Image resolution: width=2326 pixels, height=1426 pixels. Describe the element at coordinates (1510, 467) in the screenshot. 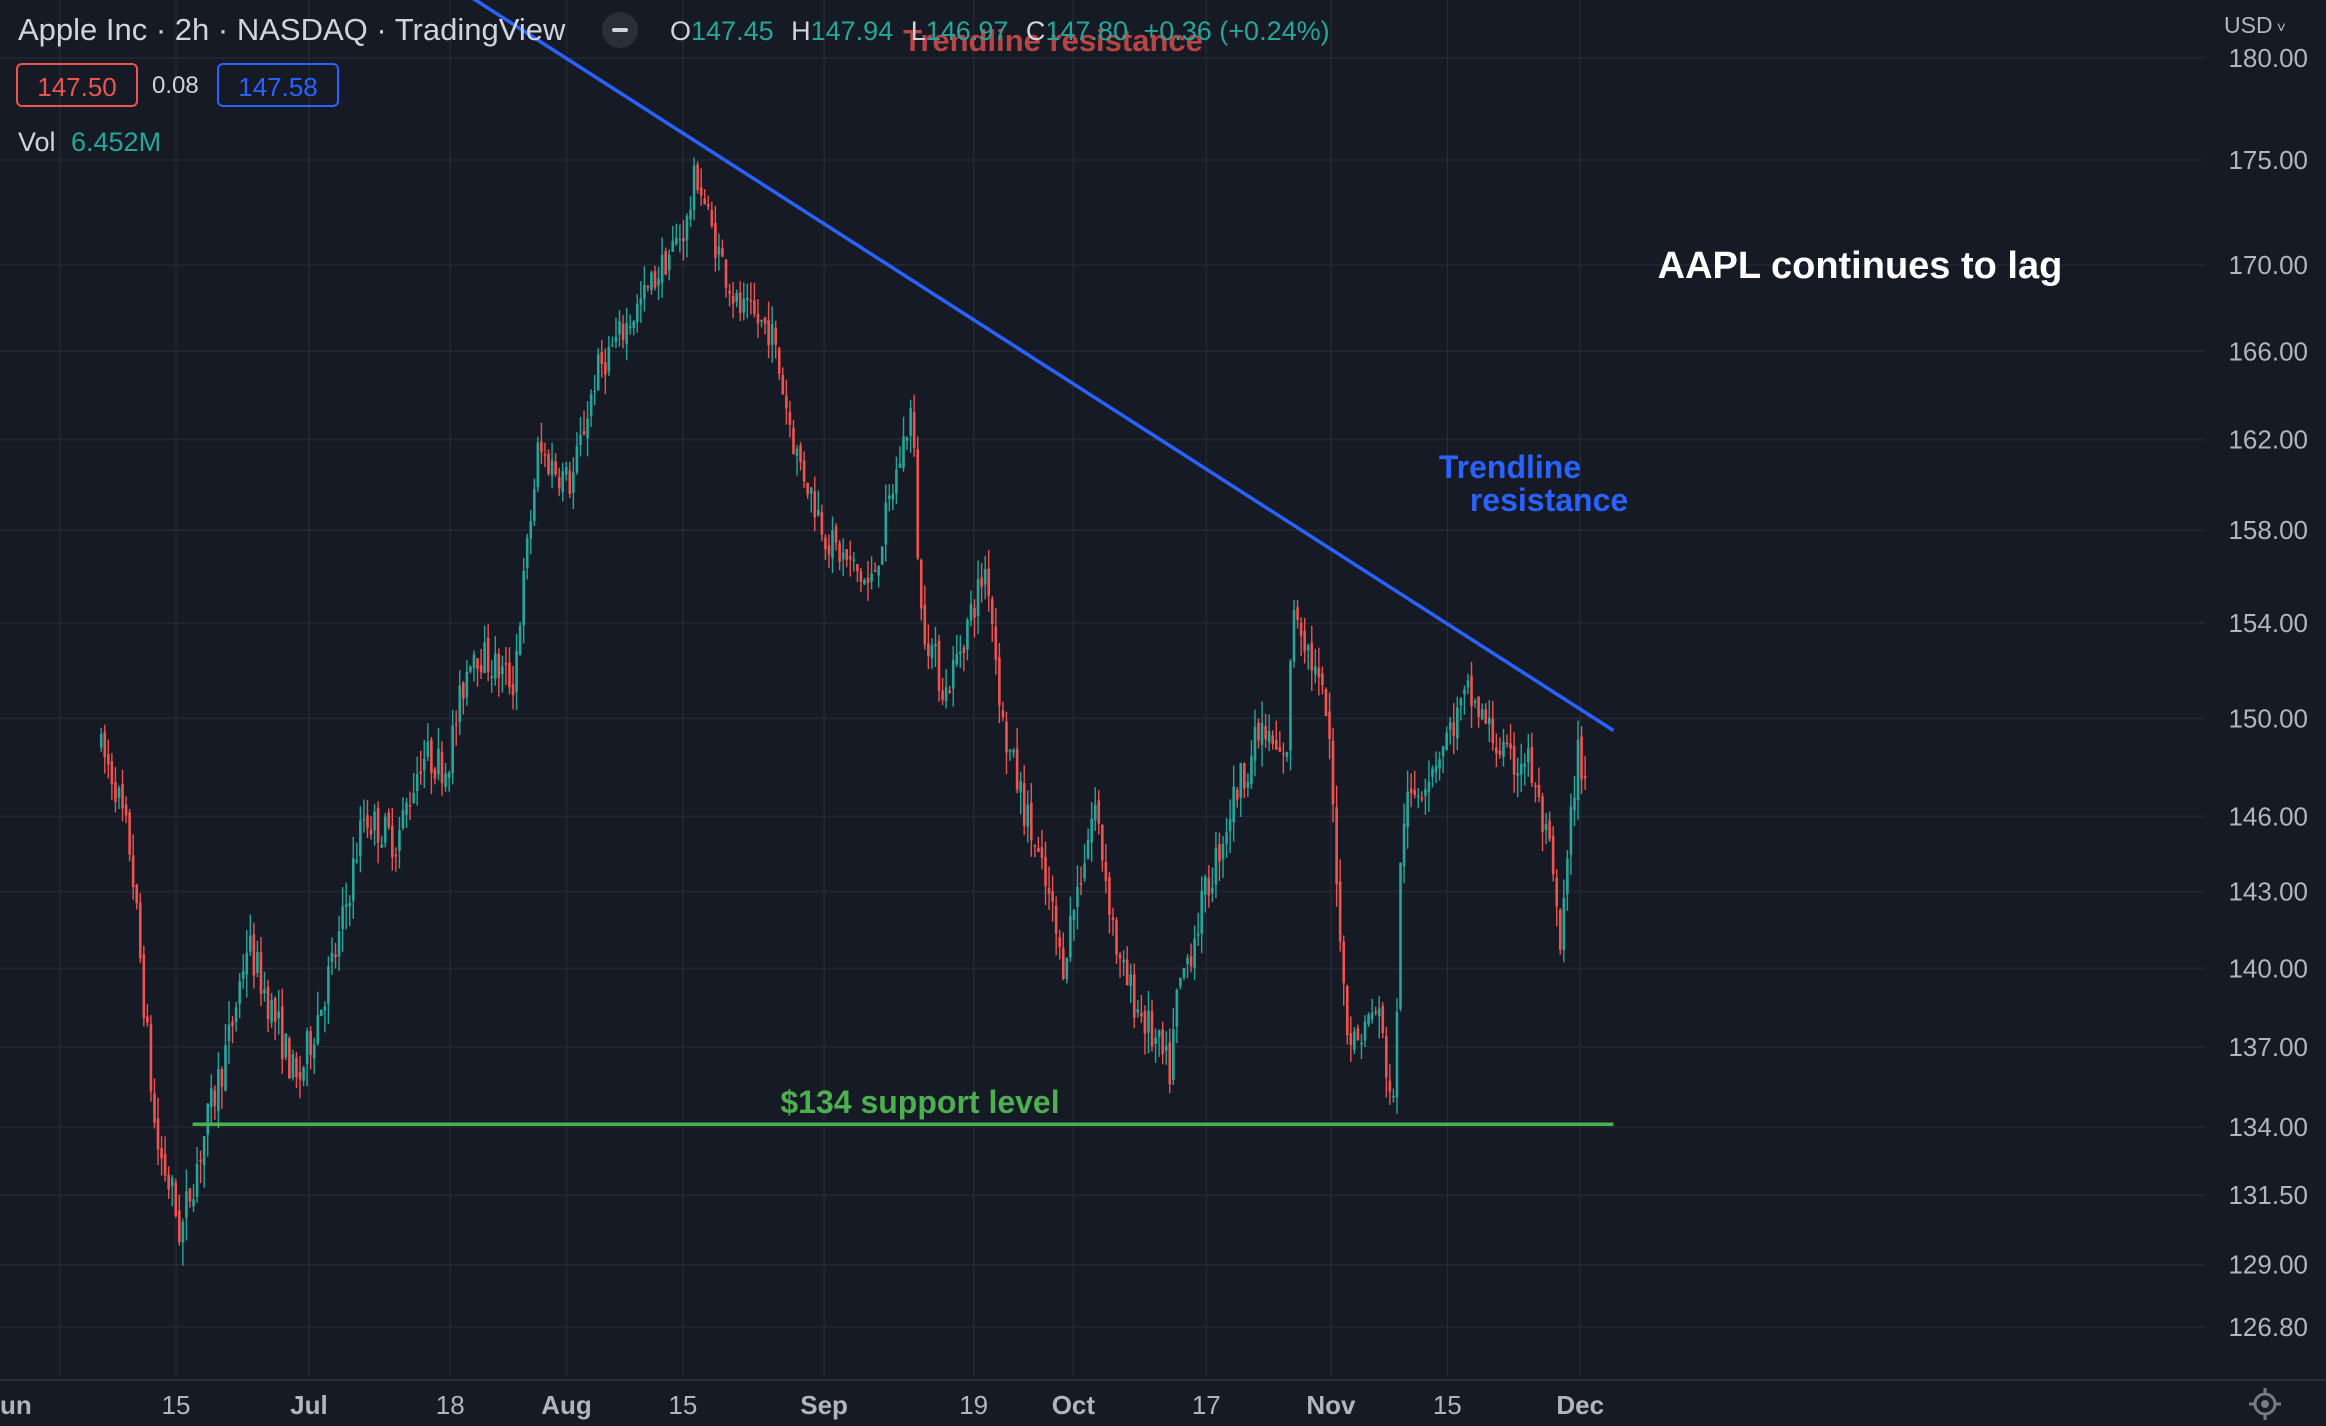

I see `trendline-label-line1: Trendline` at that location.